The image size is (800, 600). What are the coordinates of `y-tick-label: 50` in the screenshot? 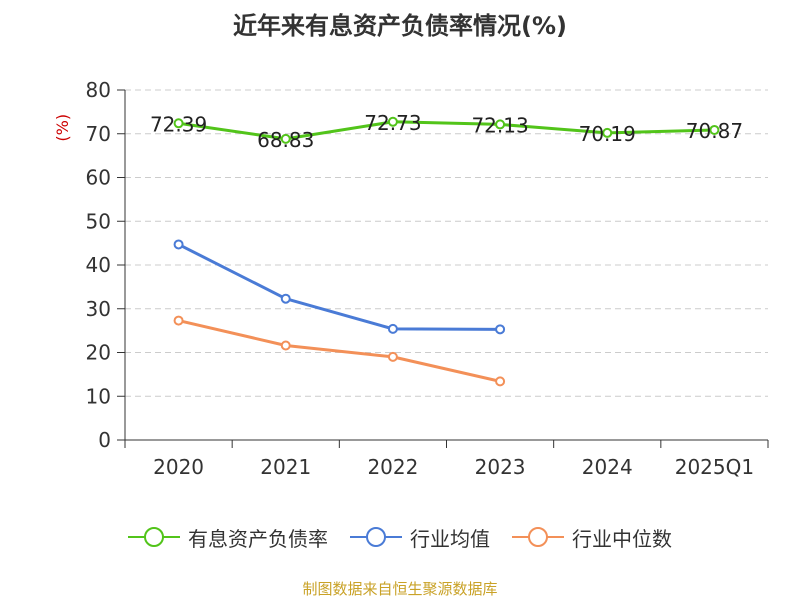 It's located at (98, 221).